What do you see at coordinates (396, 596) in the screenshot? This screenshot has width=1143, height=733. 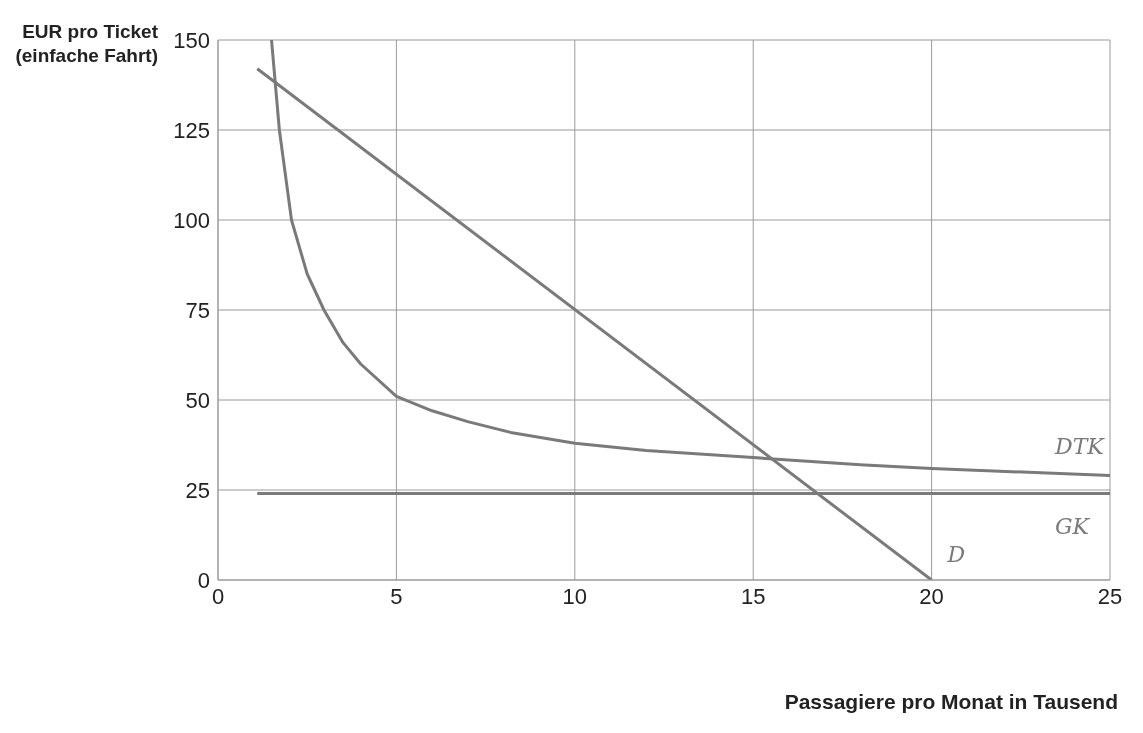 I see `x-tick-label: 5` at bounding box center [396, 596].